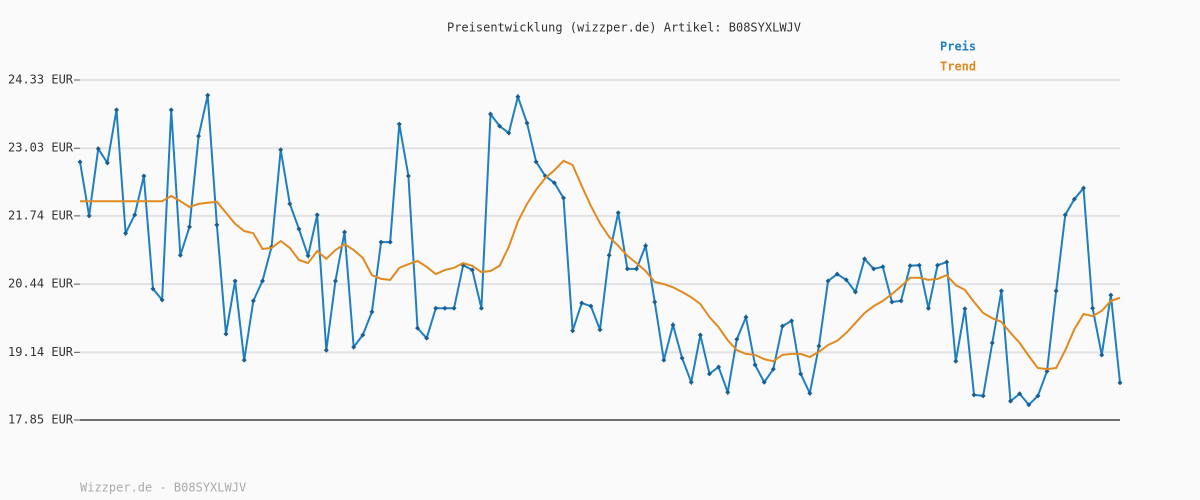  Describe the element at coordinates (958, 47) in the screenshot. I see `legend-label: Preis` at that location.